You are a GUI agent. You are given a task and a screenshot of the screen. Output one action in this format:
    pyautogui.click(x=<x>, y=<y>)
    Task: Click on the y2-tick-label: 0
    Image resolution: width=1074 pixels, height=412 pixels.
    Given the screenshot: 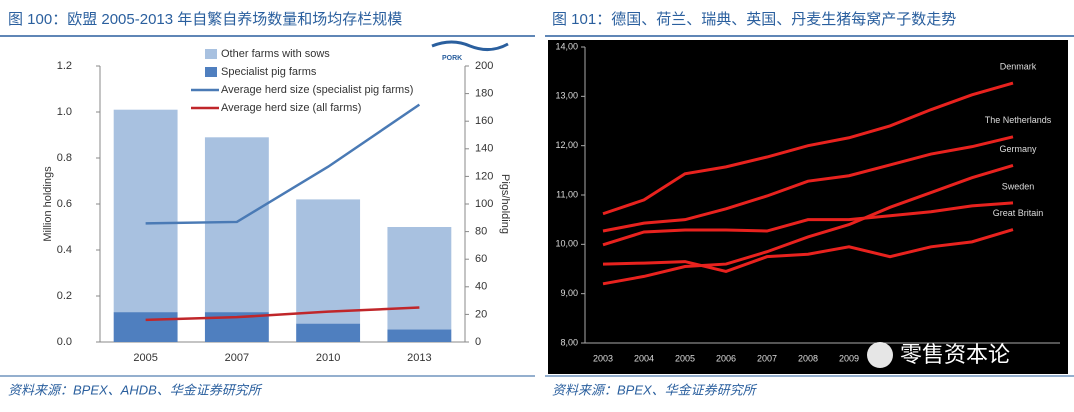 What is the action you would take?
    pyautogui.click(x=478, y=342)
    